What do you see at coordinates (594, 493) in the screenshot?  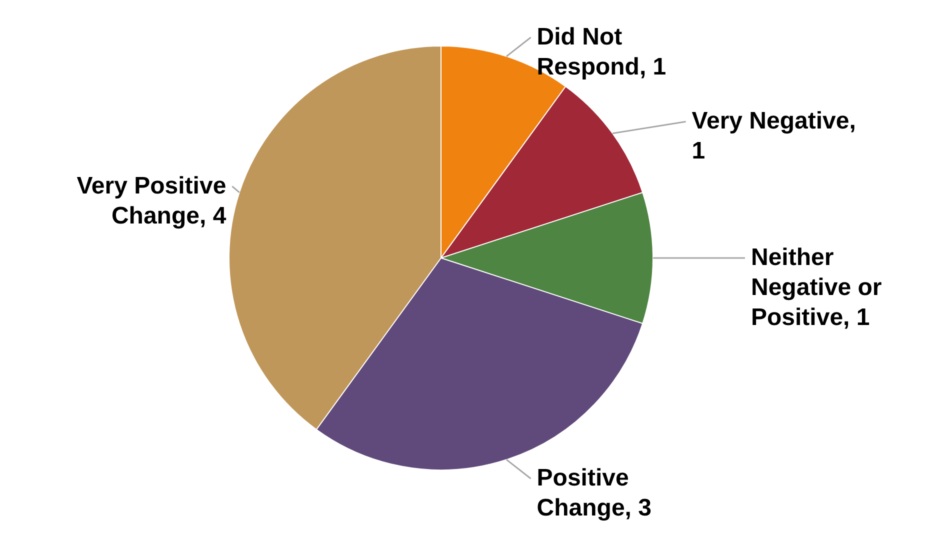 I see `slice-label: Positive Change, 3` at bounding box center [594, 493].